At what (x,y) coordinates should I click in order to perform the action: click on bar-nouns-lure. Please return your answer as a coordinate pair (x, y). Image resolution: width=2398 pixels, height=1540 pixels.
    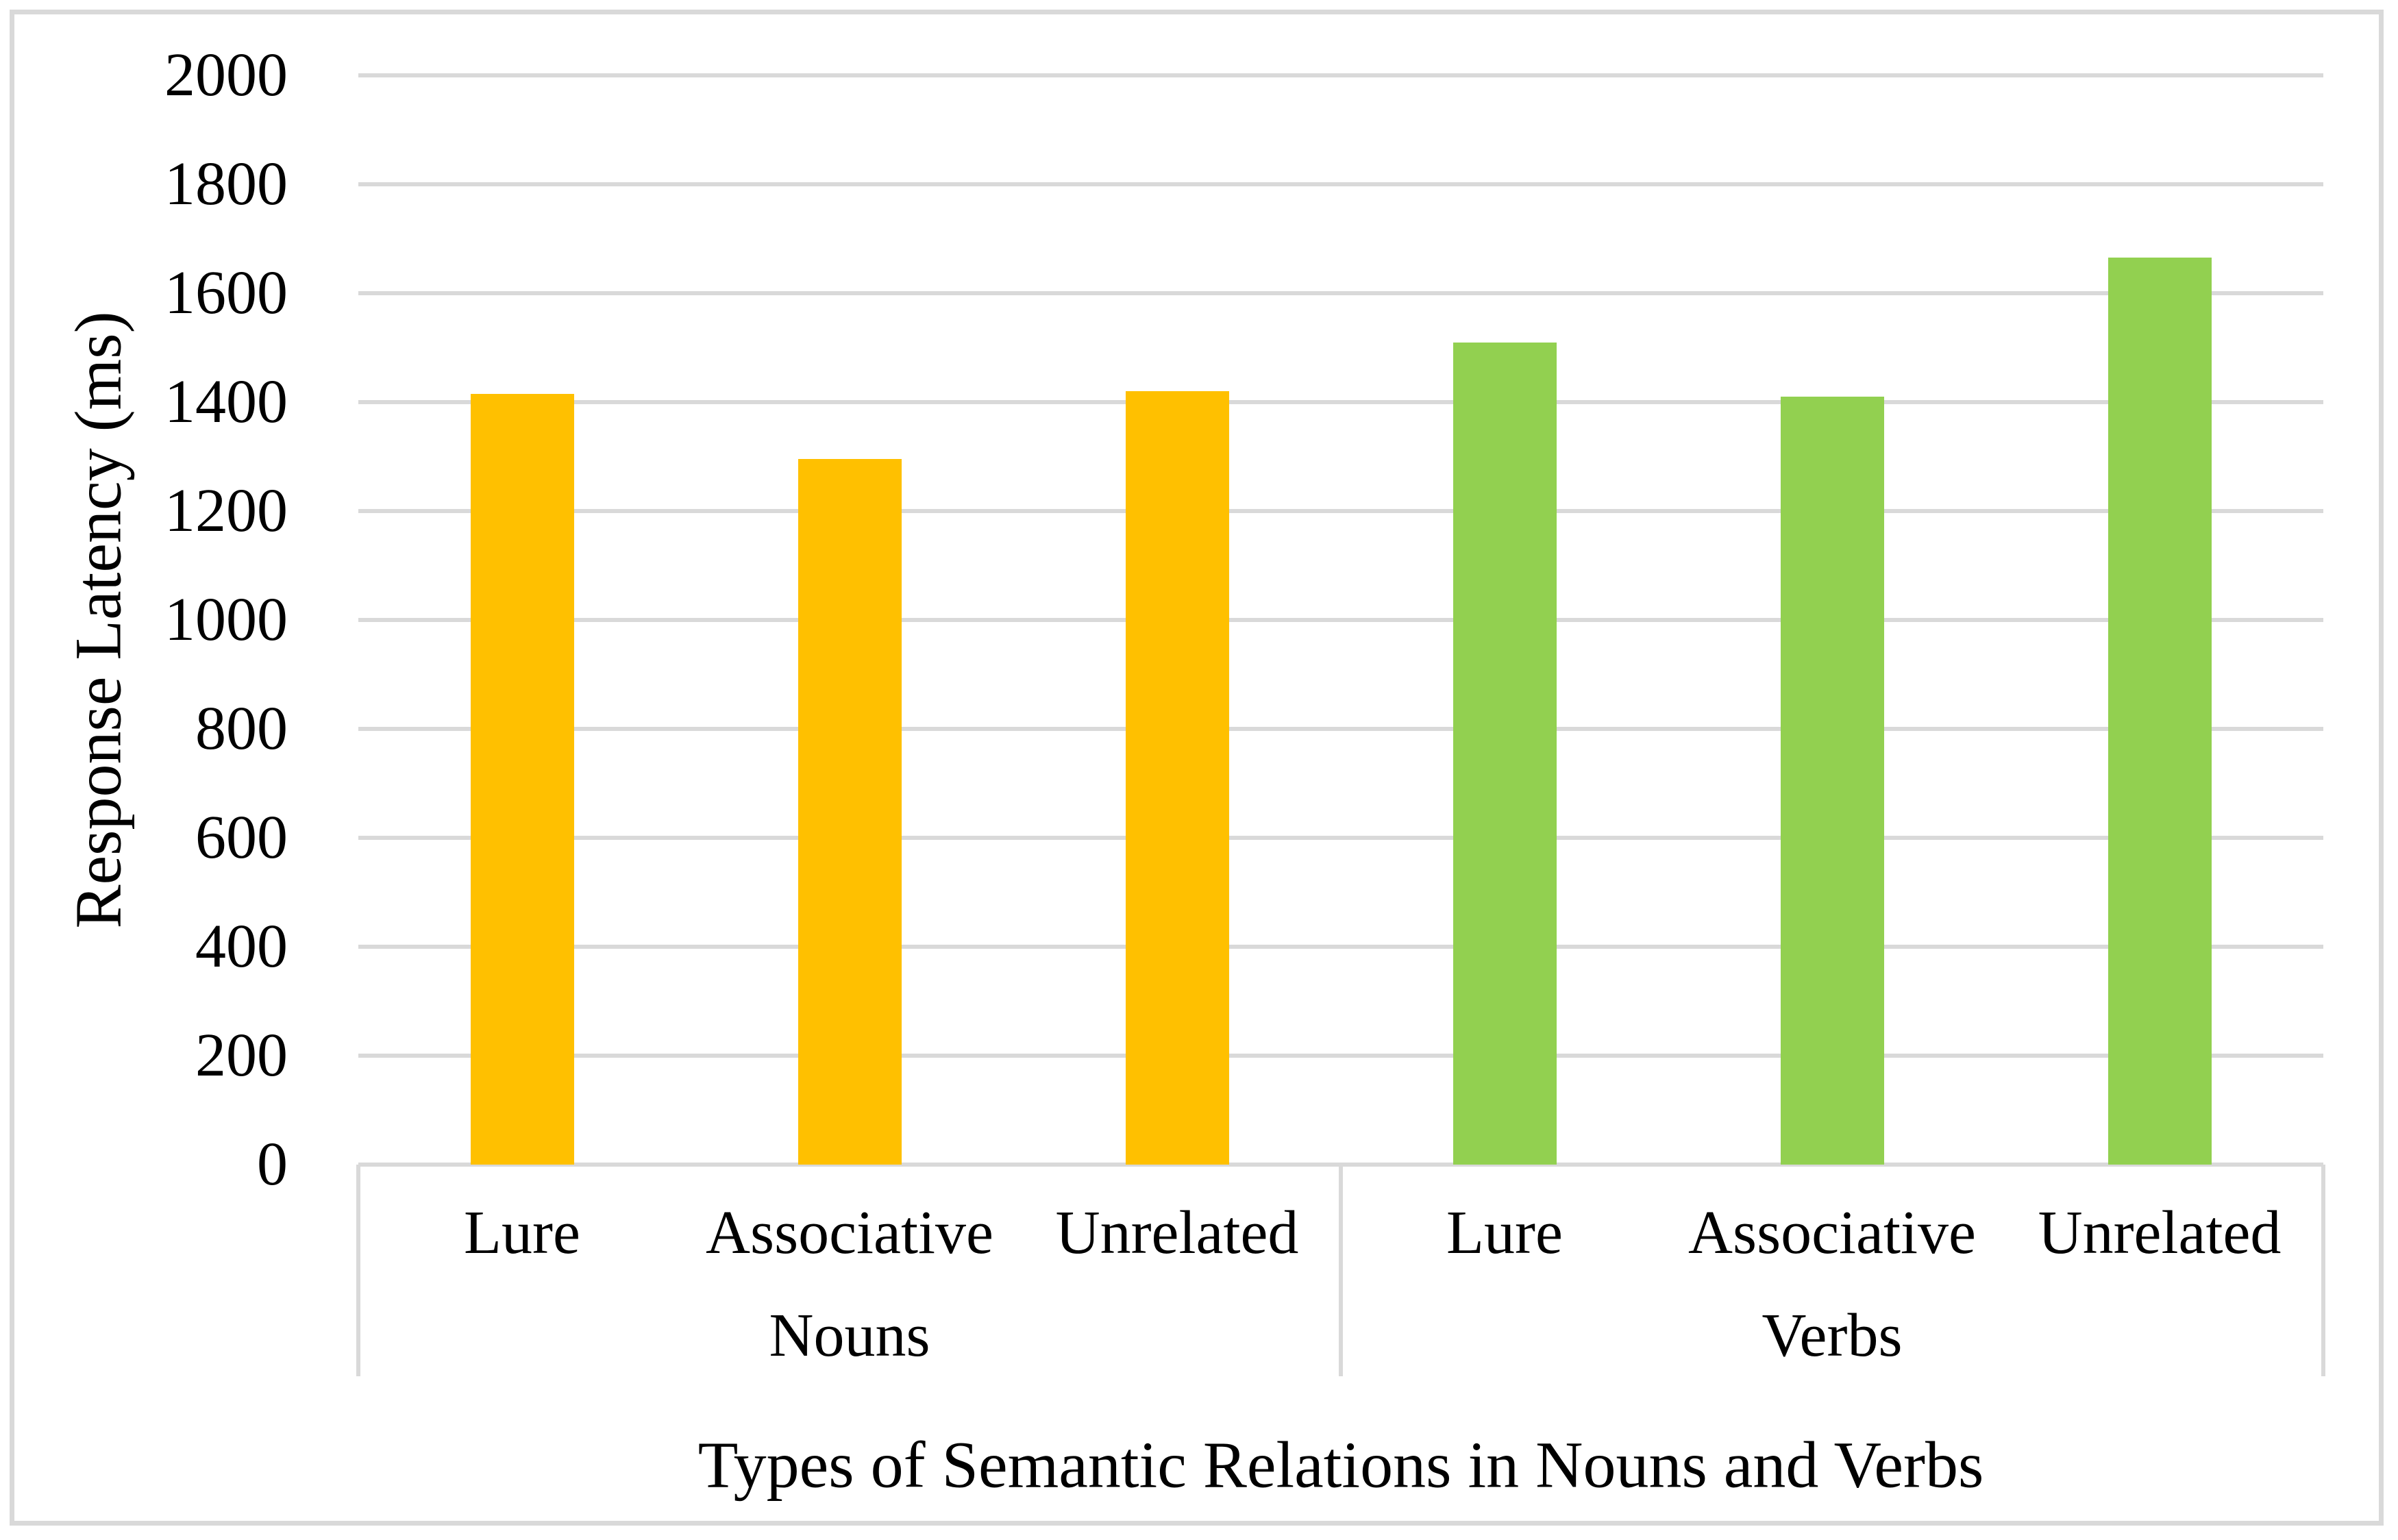
    Looking at the image, I should click on (522, 779).